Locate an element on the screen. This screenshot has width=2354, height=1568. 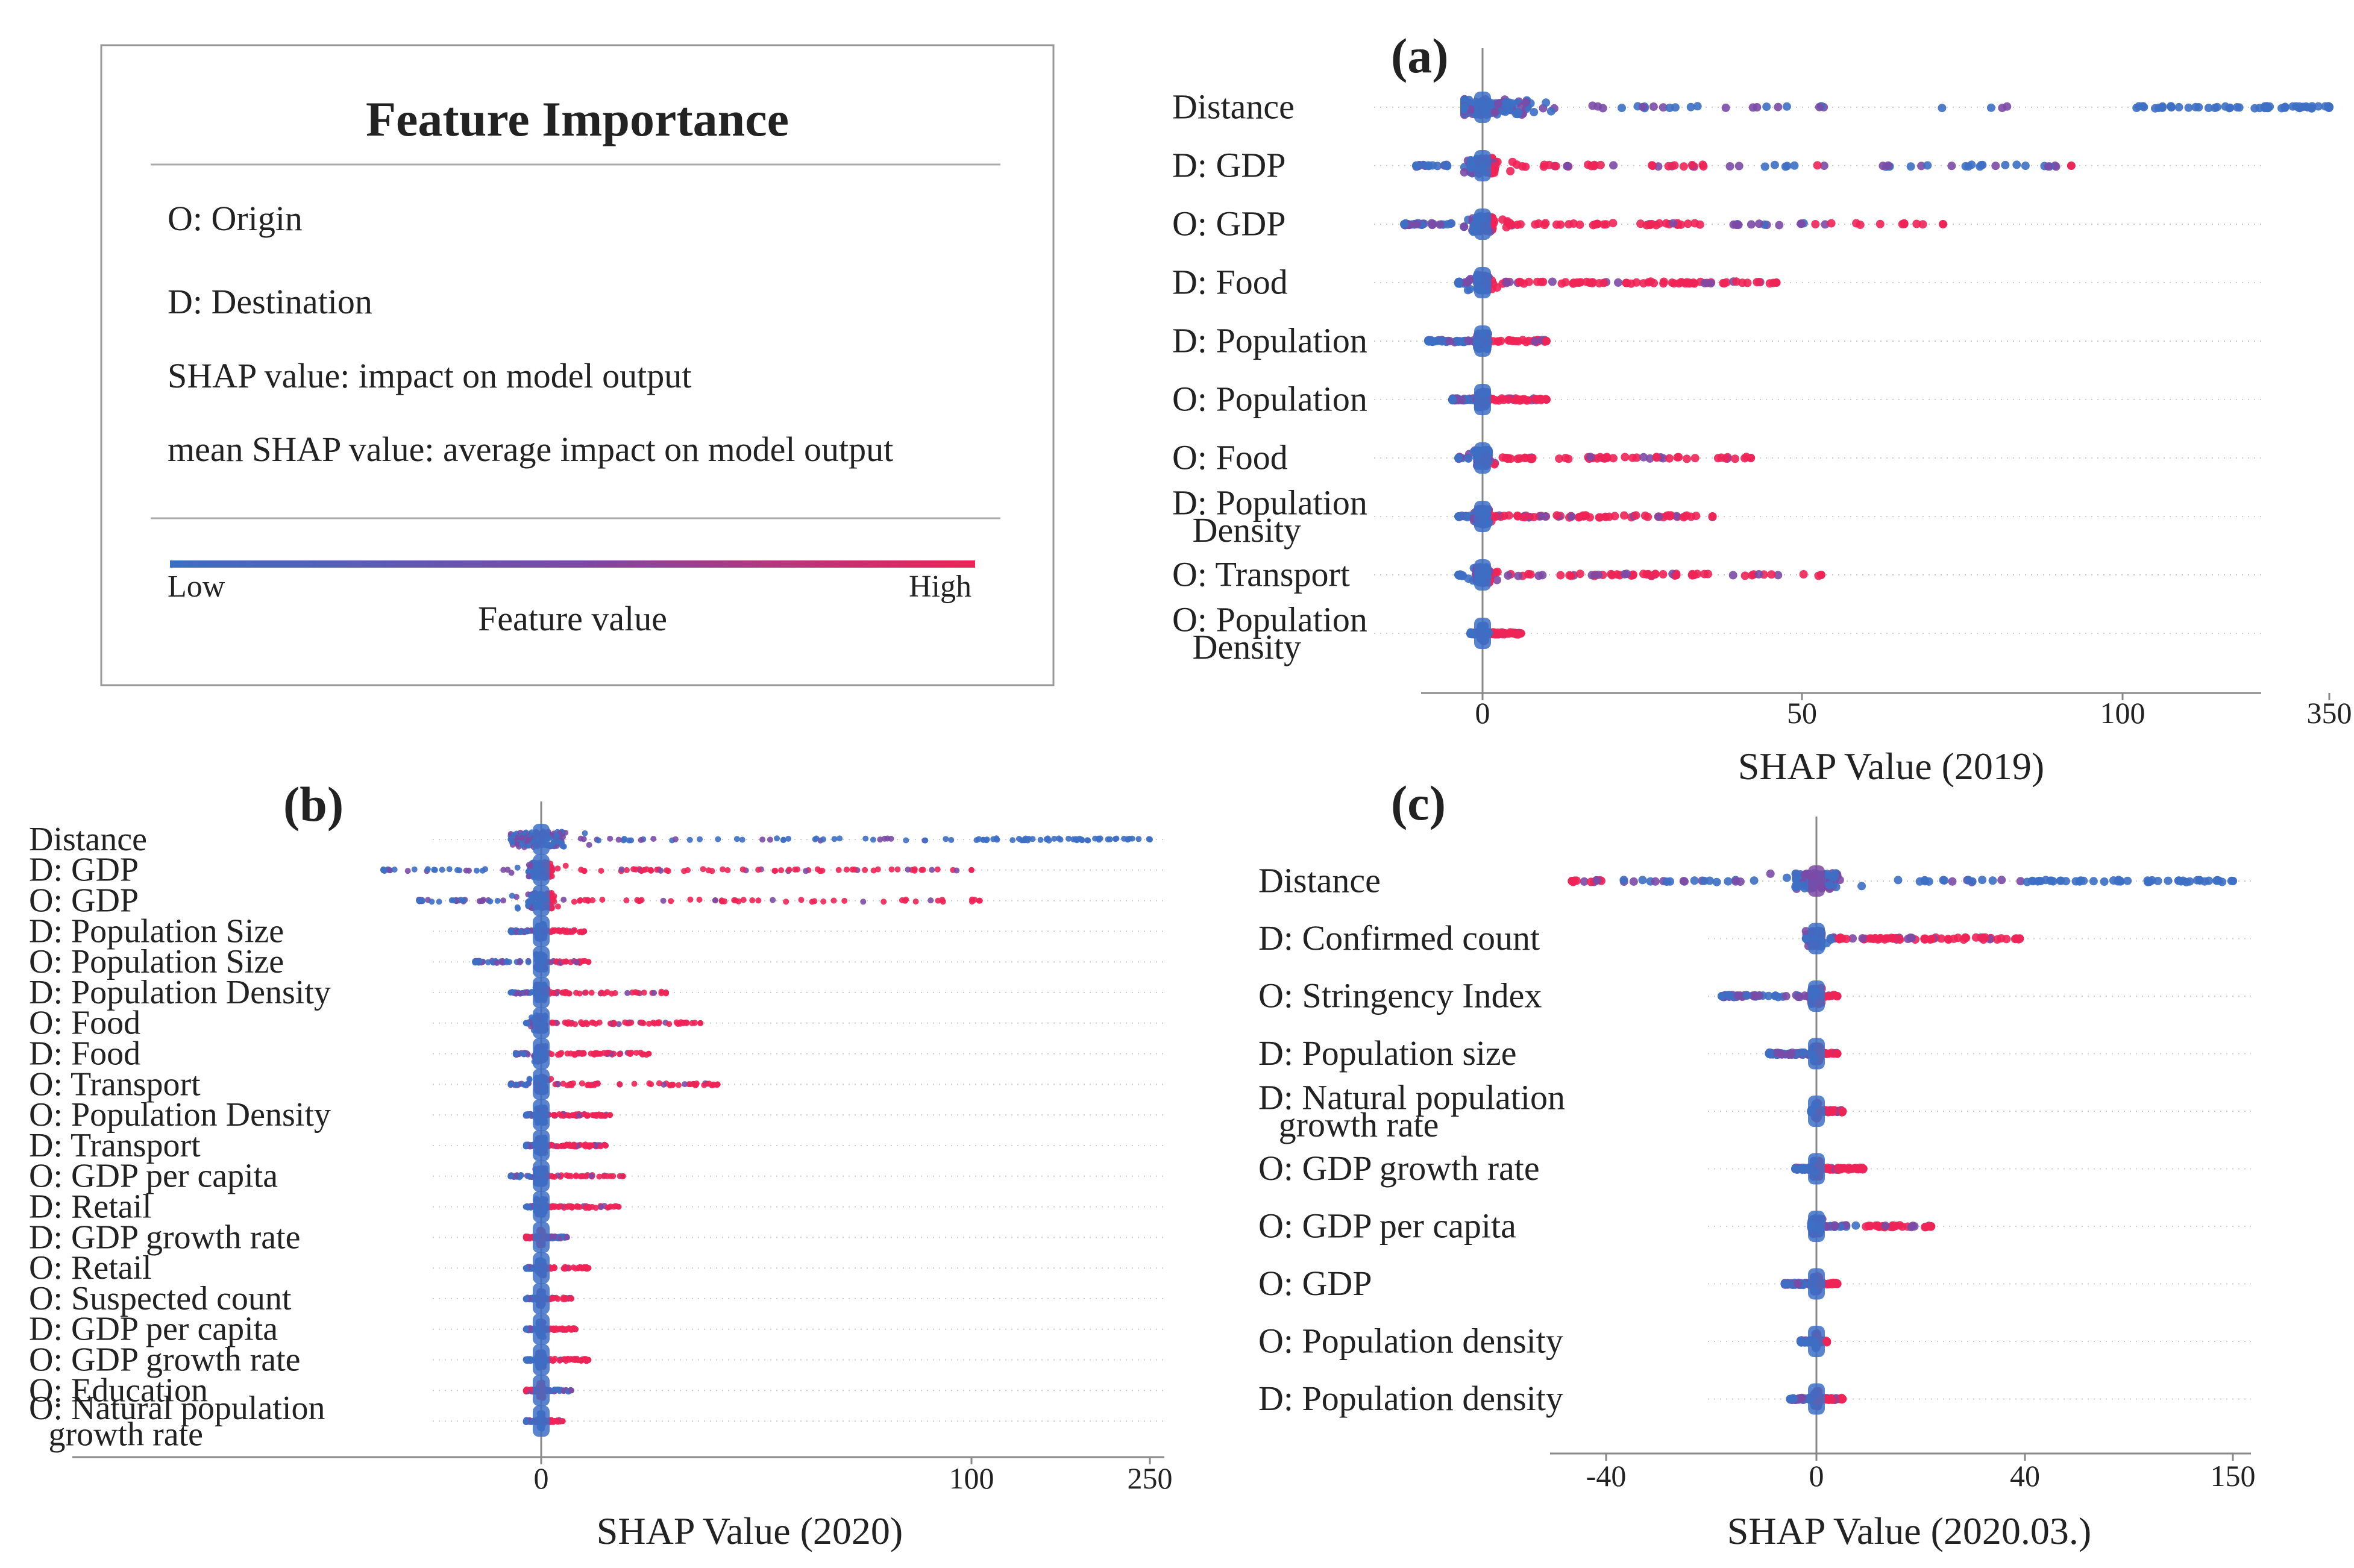
feature-label-line: D: Population is located at coordinates (1269, 502).